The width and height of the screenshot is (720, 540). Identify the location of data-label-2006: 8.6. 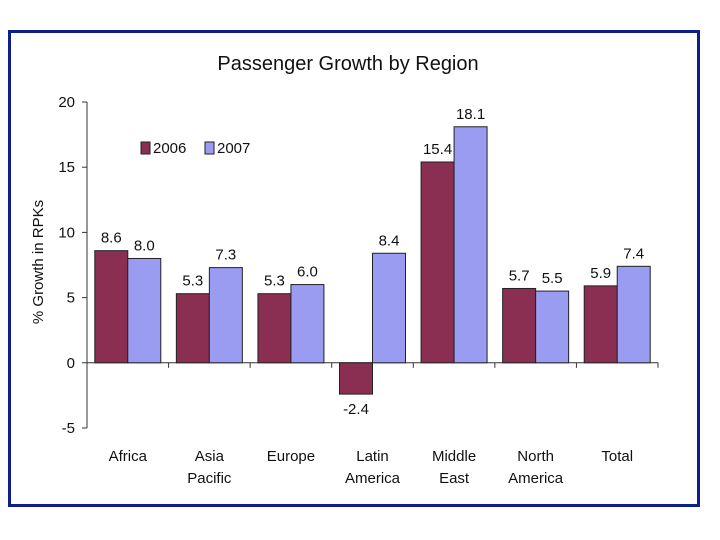
(111, 238).